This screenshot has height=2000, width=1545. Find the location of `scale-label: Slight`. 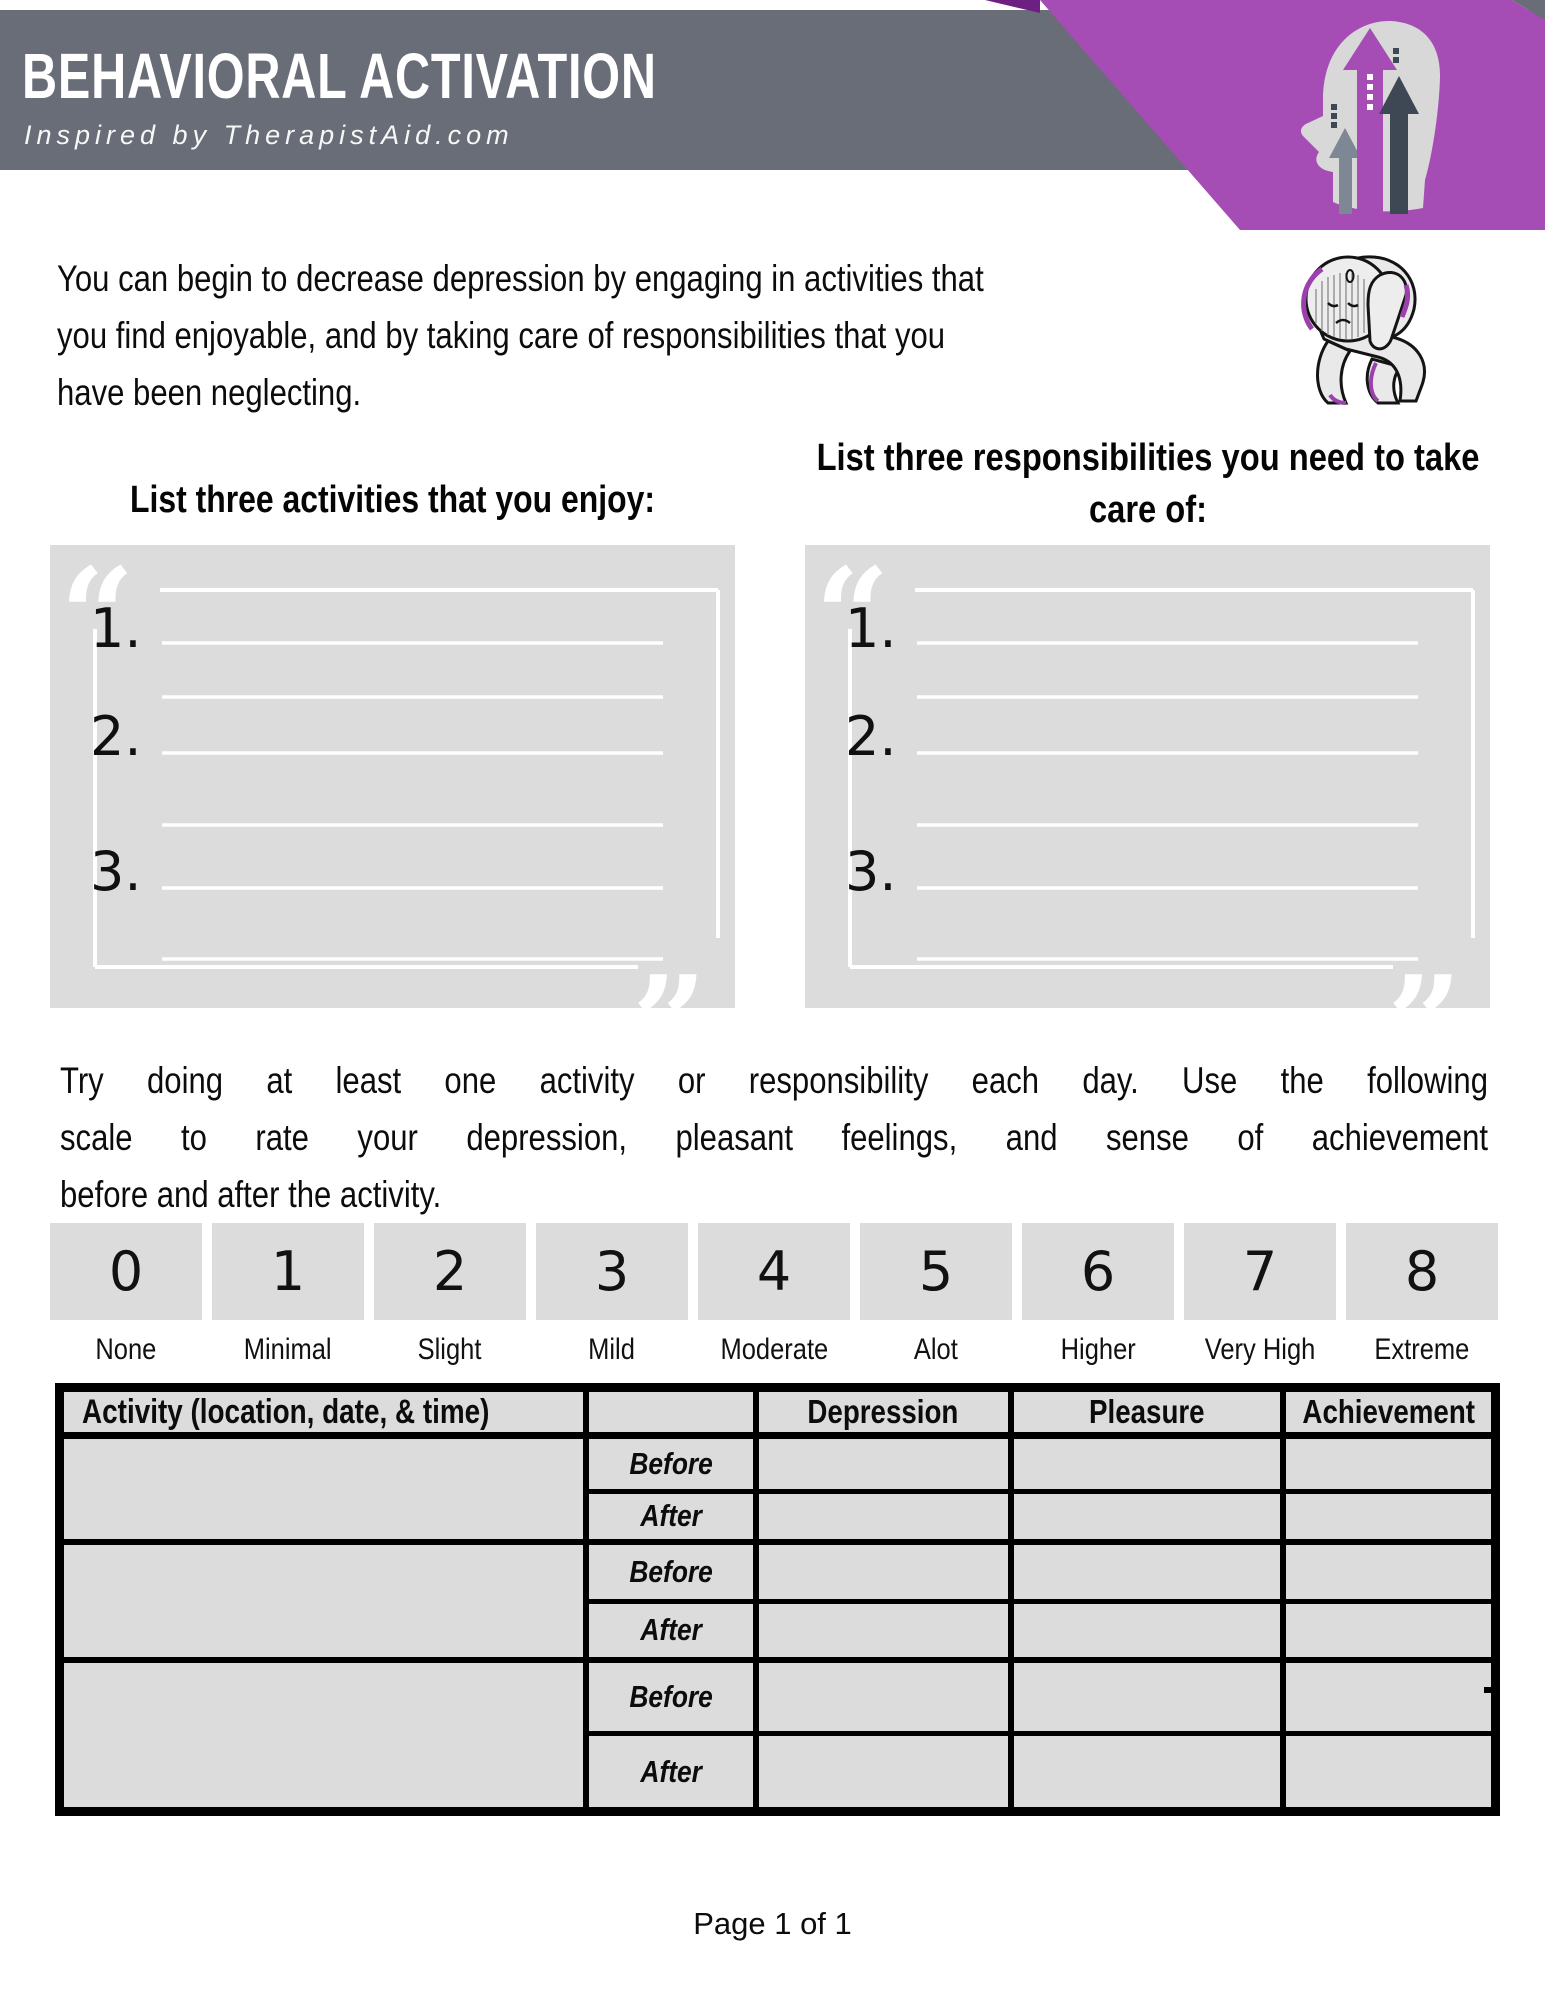

scale-label: Slight is located at coordinates (450, 1349).